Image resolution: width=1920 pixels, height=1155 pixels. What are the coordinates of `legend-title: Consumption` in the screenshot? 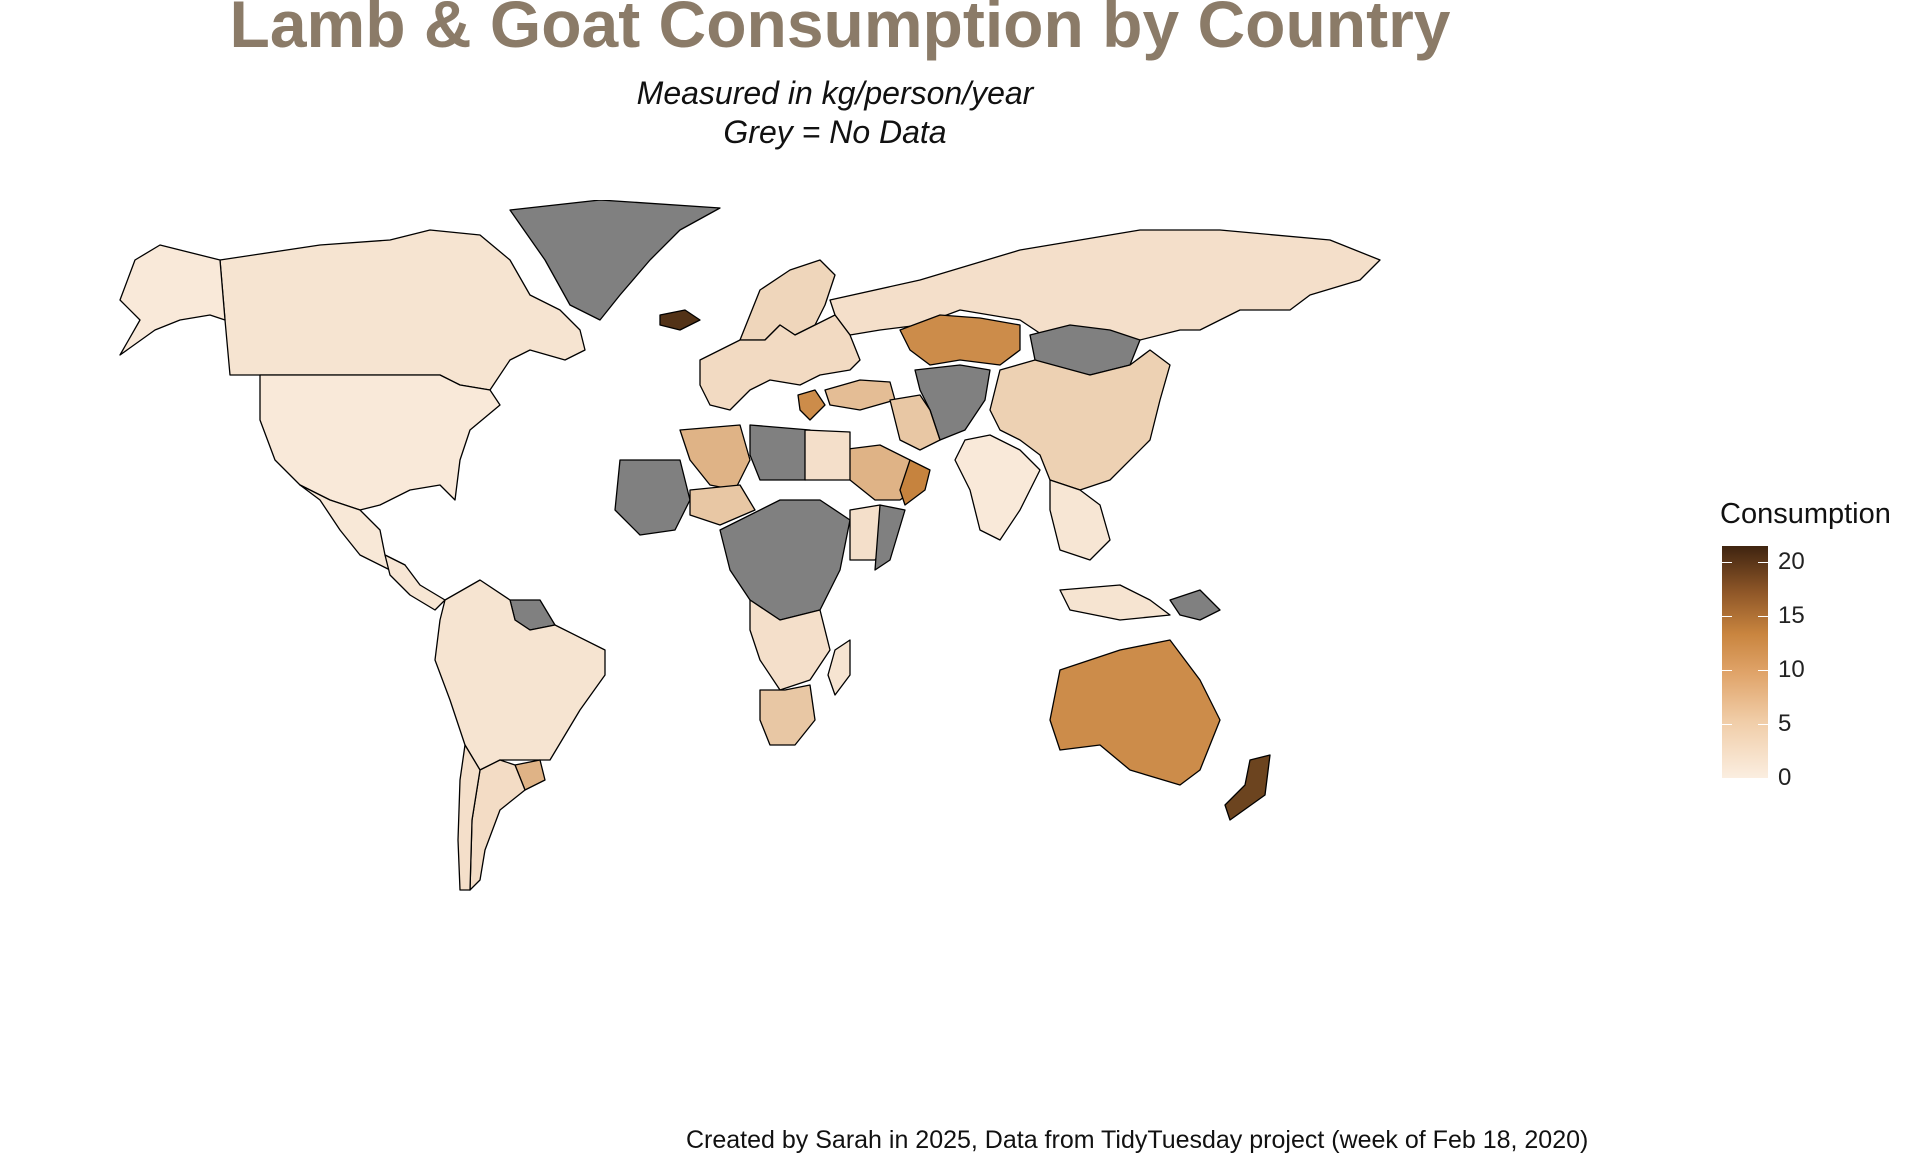 It's located at (1805, 514).